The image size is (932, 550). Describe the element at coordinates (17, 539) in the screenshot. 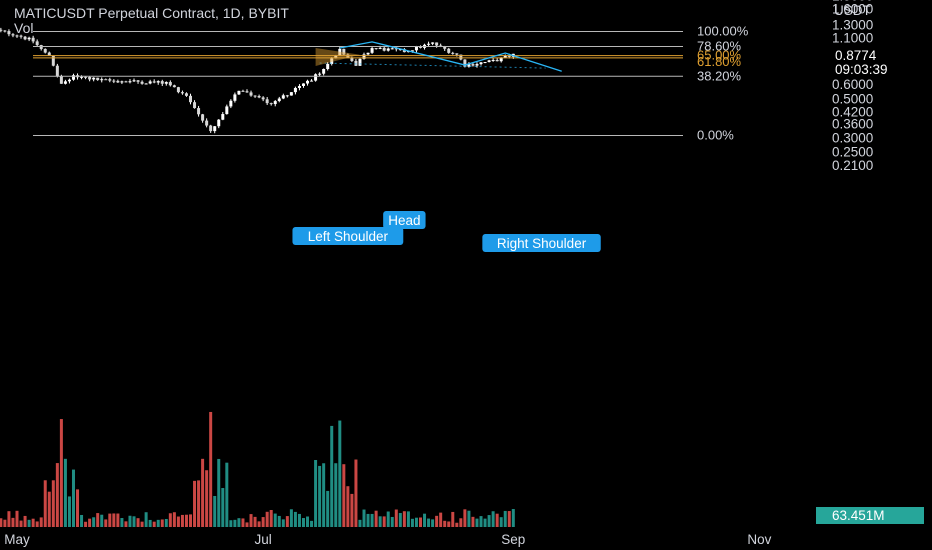

I see `time-tick: May` at that location.